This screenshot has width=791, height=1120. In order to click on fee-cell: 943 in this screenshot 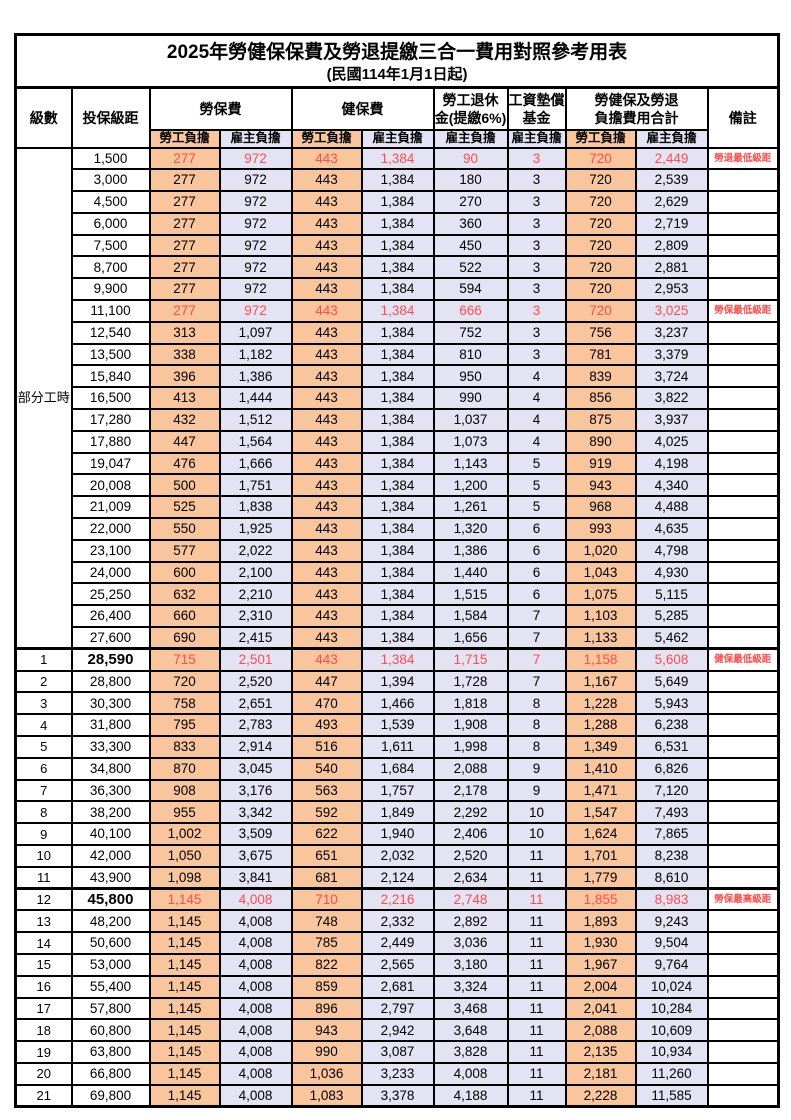, I will do `click(326, 1030)`.